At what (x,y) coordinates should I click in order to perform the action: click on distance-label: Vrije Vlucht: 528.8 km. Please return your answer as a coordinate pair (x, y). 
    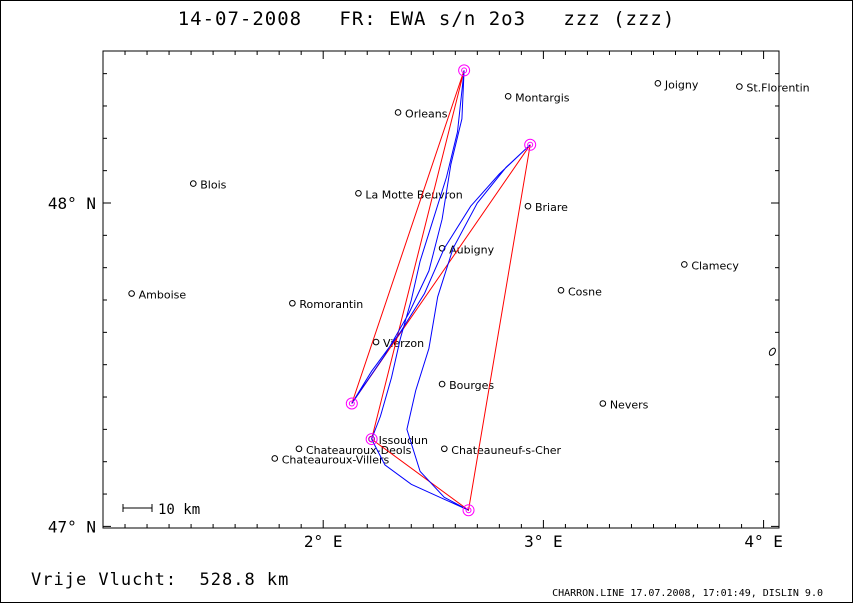
    Looking at the image, I should click on (160, 580).